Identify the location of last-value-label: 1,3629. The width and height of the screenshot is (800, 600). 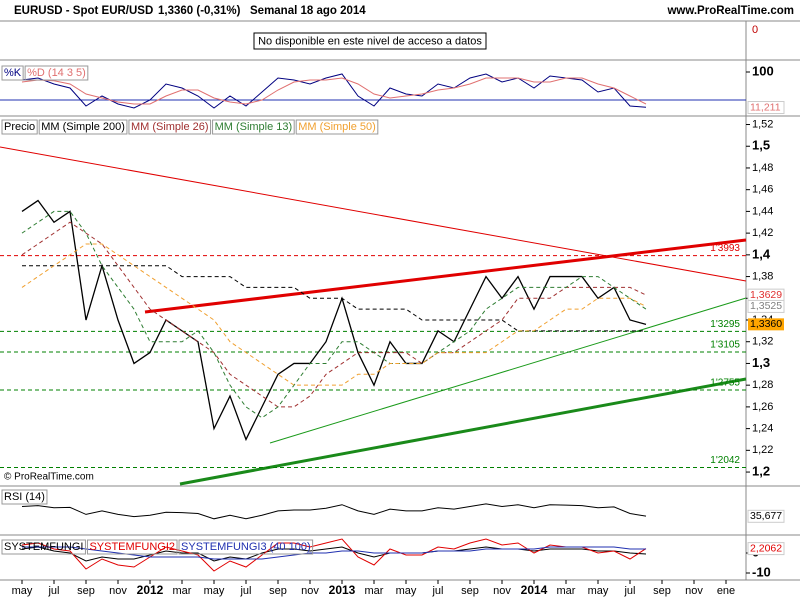
(766, 295).